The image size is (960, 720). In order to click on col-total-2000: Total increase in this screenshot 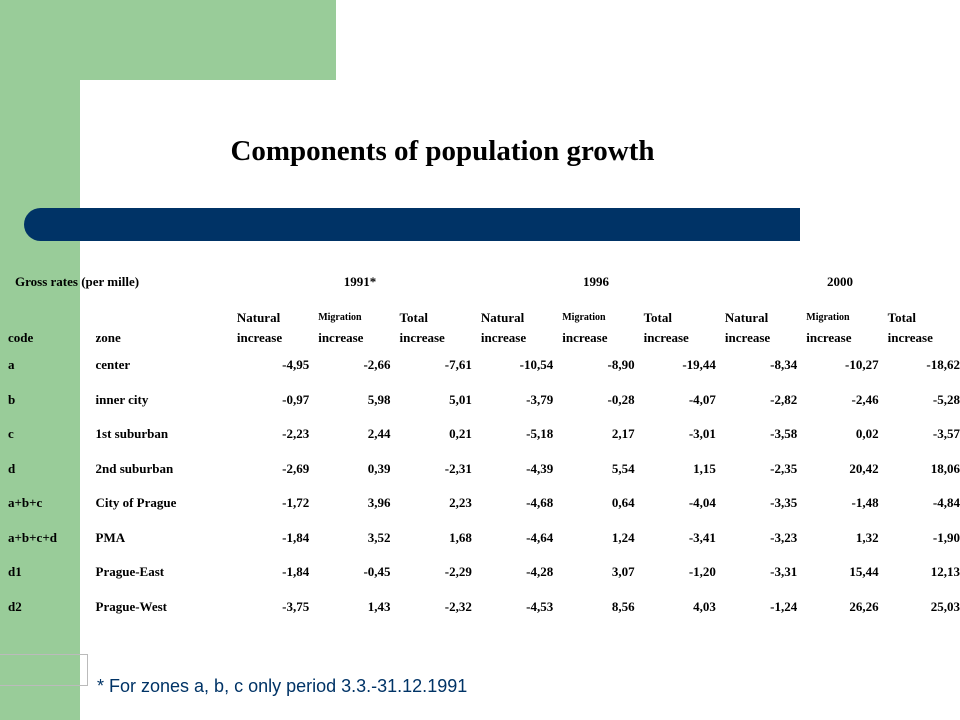, I will do `click(910, 327)`.